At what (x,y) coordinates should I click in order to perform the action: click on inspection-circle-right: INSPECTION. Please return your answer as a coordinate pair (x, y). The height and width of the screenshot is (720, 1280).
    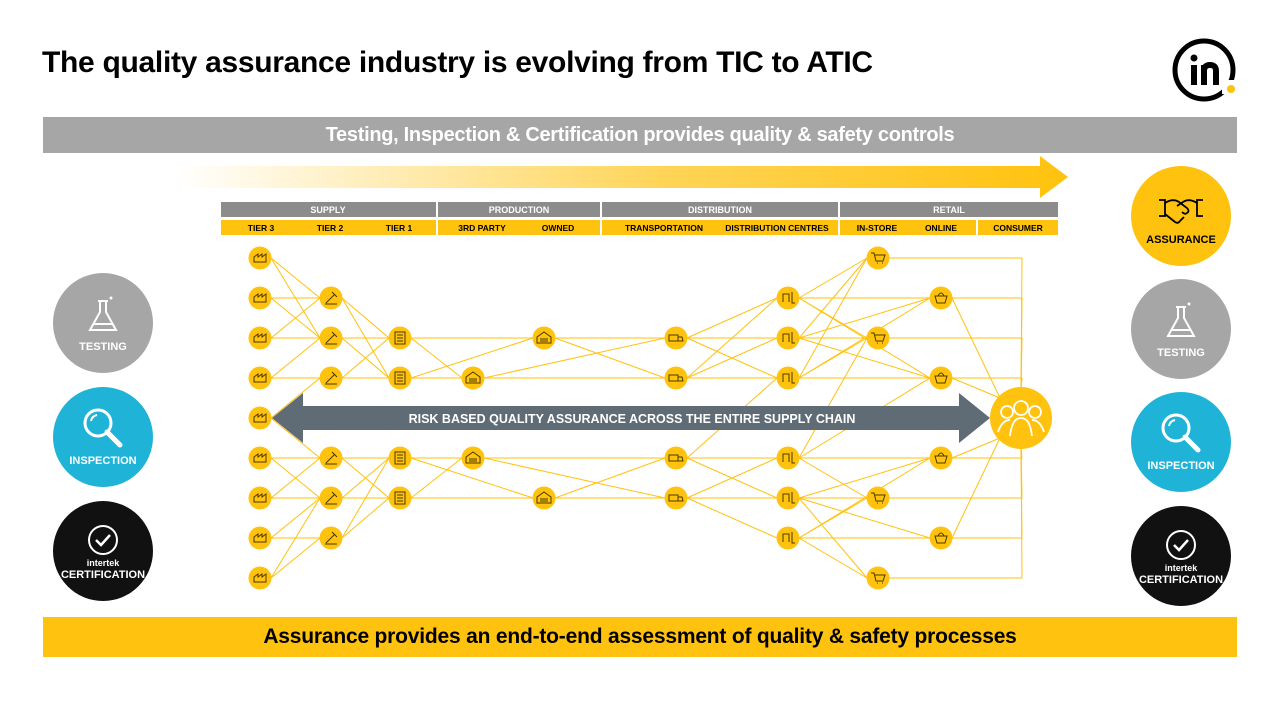
    Looking at the image, I should click on (1181, 442).